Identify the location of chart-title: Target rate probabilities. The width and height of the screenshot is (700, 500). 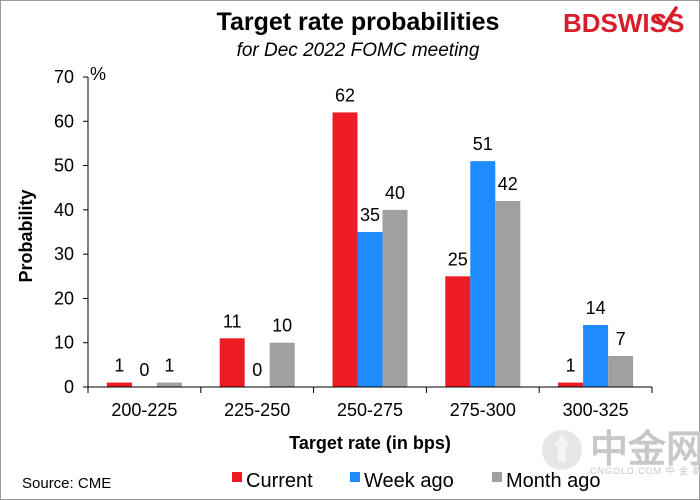
(358, 22).